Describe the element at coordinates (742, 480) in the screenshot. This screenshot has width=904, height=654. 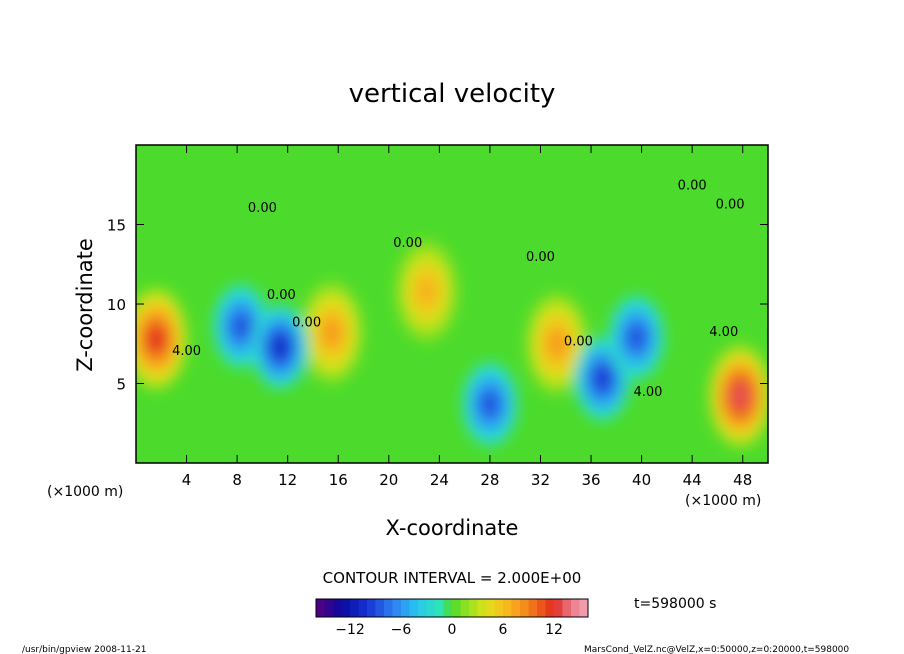
I see `x-tick-label: 48` at that location.